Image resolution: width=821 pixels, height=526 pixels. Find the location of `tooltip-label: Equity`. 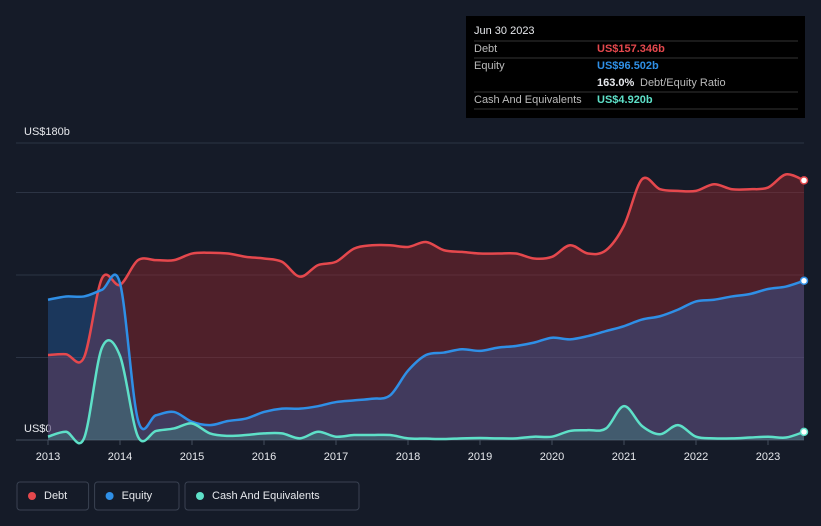

tooltip-label: Equity is located at coordinates (489, 66).